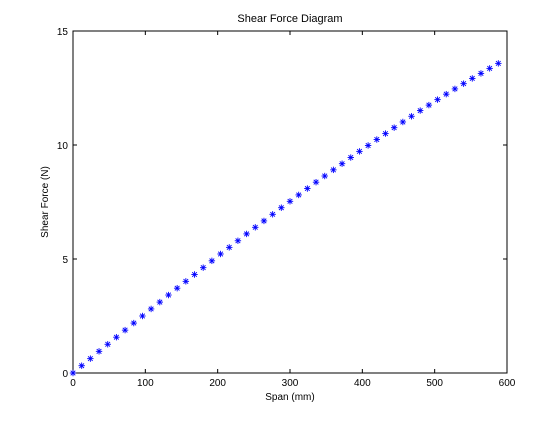 Image resolution: width=560 pixels, height=424 pixels. What do you see at coordinates (63, 146) in the screenshot?
I see `y-tick-label: 10` at bounding box center [63, 146].